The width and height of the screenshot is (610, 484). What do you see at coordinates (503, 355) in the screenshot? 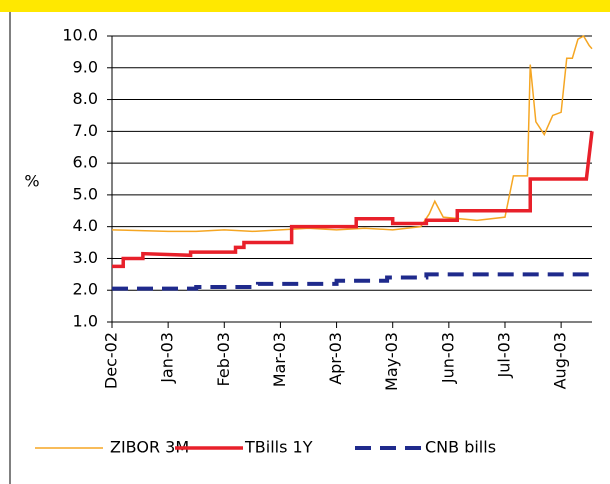
I see `x-tick-label: Jul-03` at bounding box center [503, 355].